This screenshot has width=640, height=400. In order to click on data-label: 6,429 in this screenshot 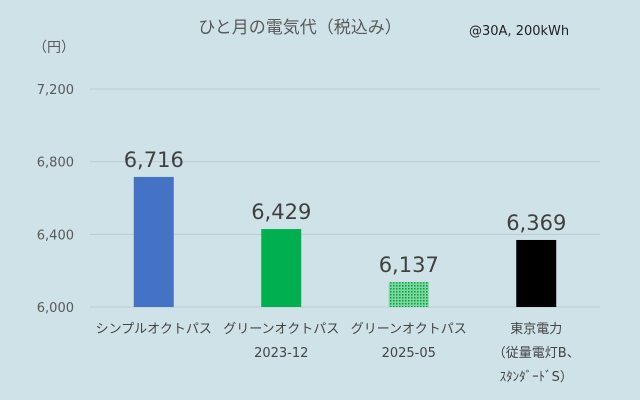, I will do `click(281, 212)`.